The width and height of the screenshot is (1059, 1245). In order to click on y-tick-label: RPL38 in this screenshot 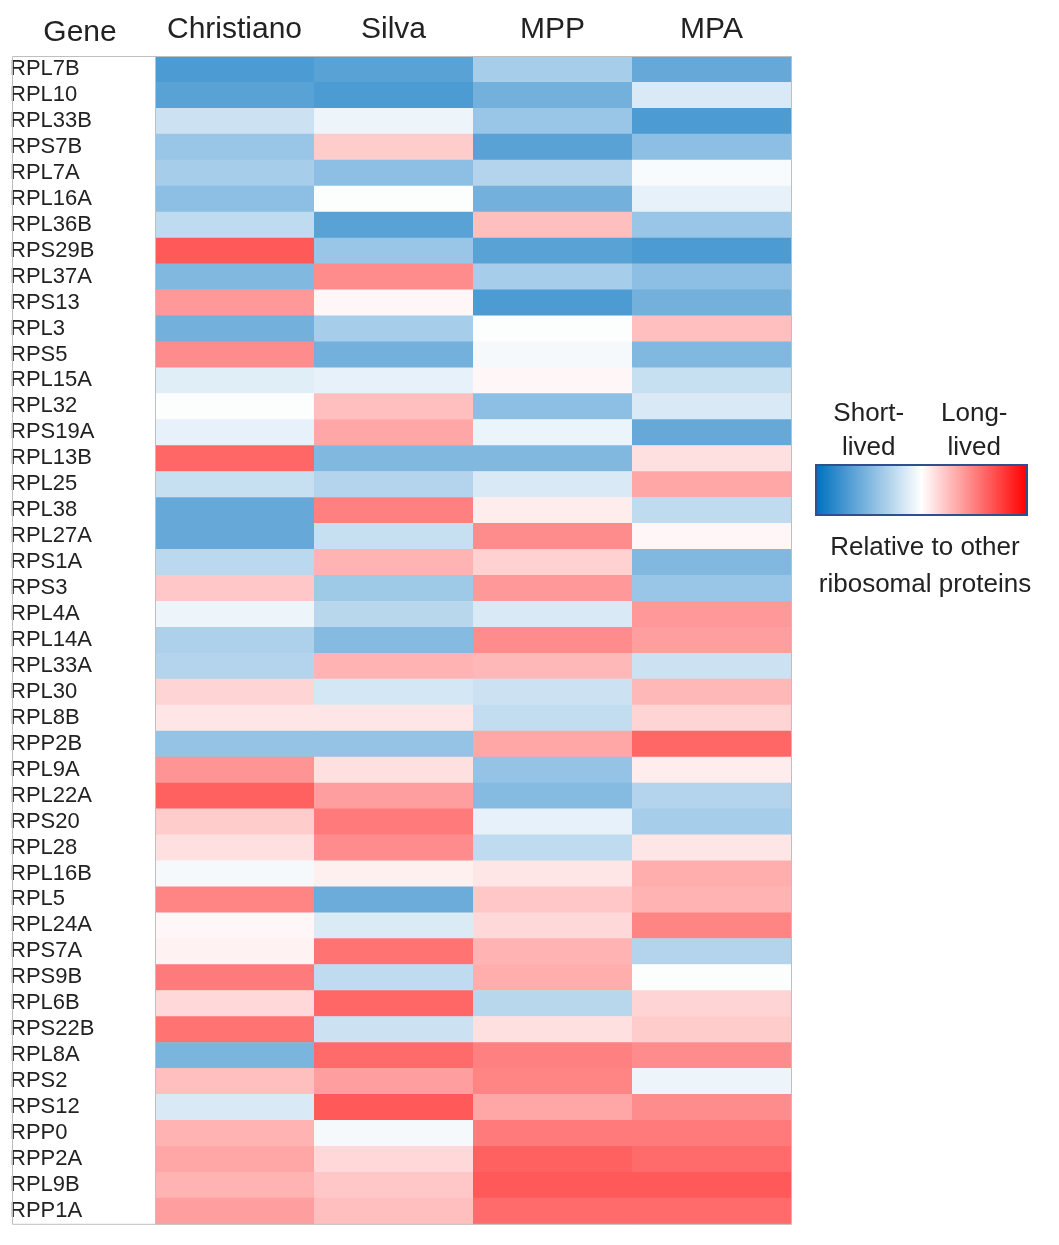, I will do `click(44, 509)`.